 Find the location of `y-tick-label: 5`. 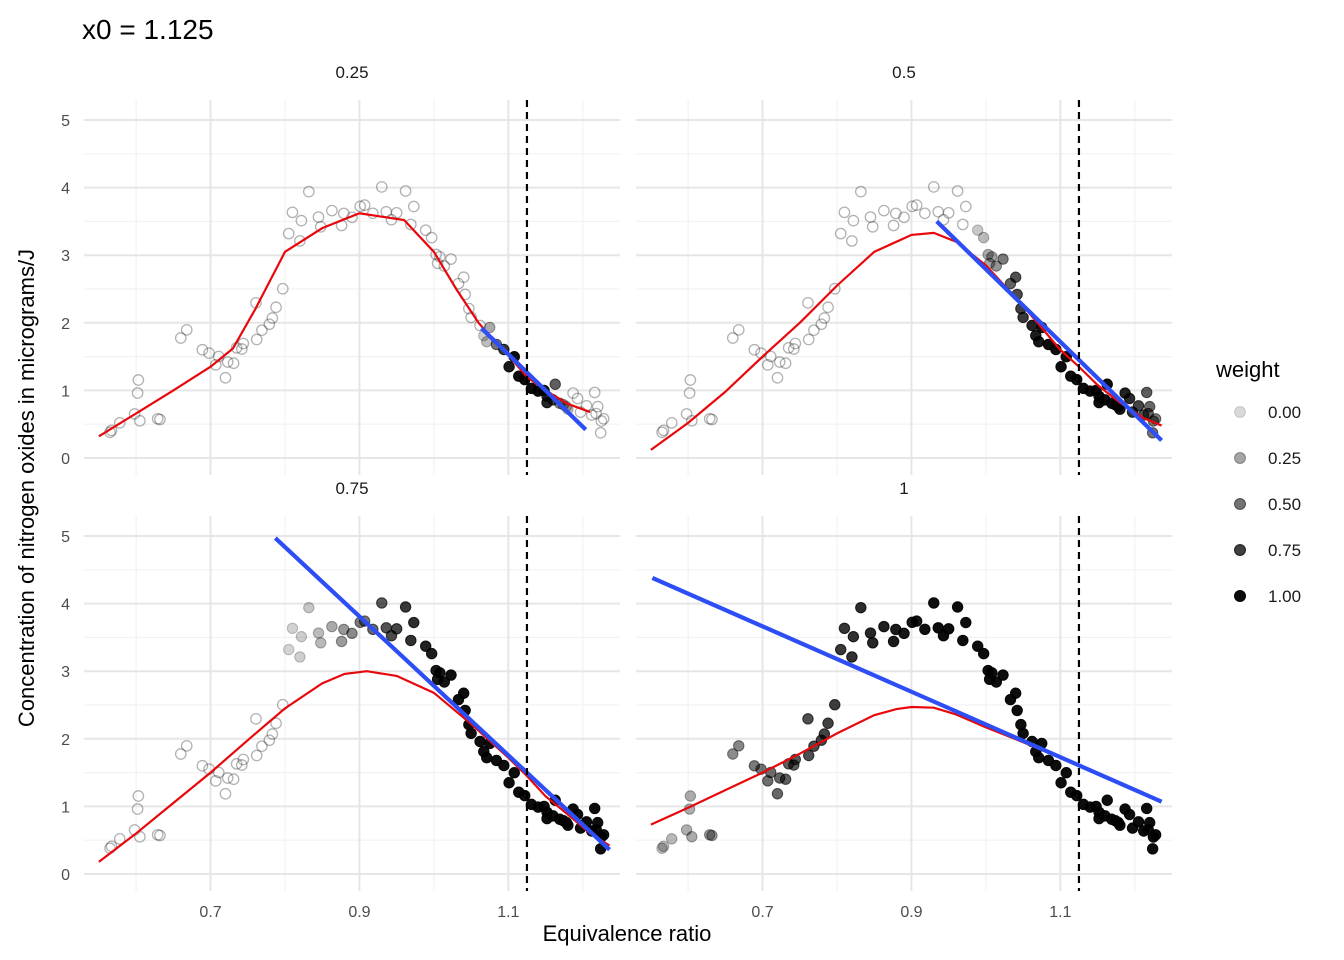

y-tick-label: 5 is located at coordinates (65, 121).